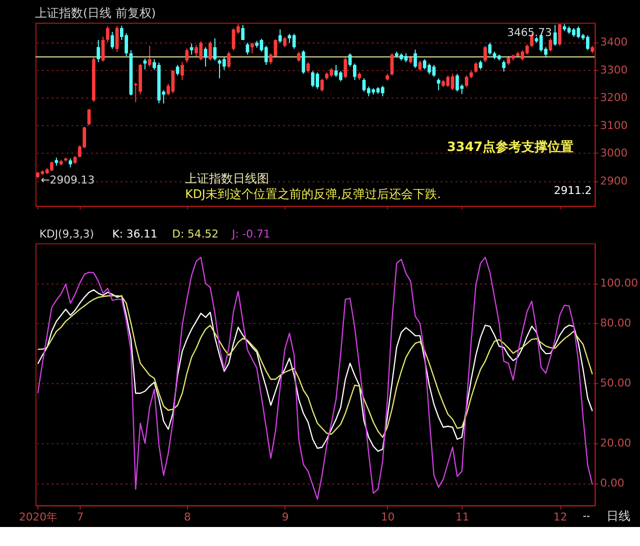  What do you see at coordinates (529, 32) in the screenshot?
I see `annotation: 3465.73` at bounding box center [529, 32].